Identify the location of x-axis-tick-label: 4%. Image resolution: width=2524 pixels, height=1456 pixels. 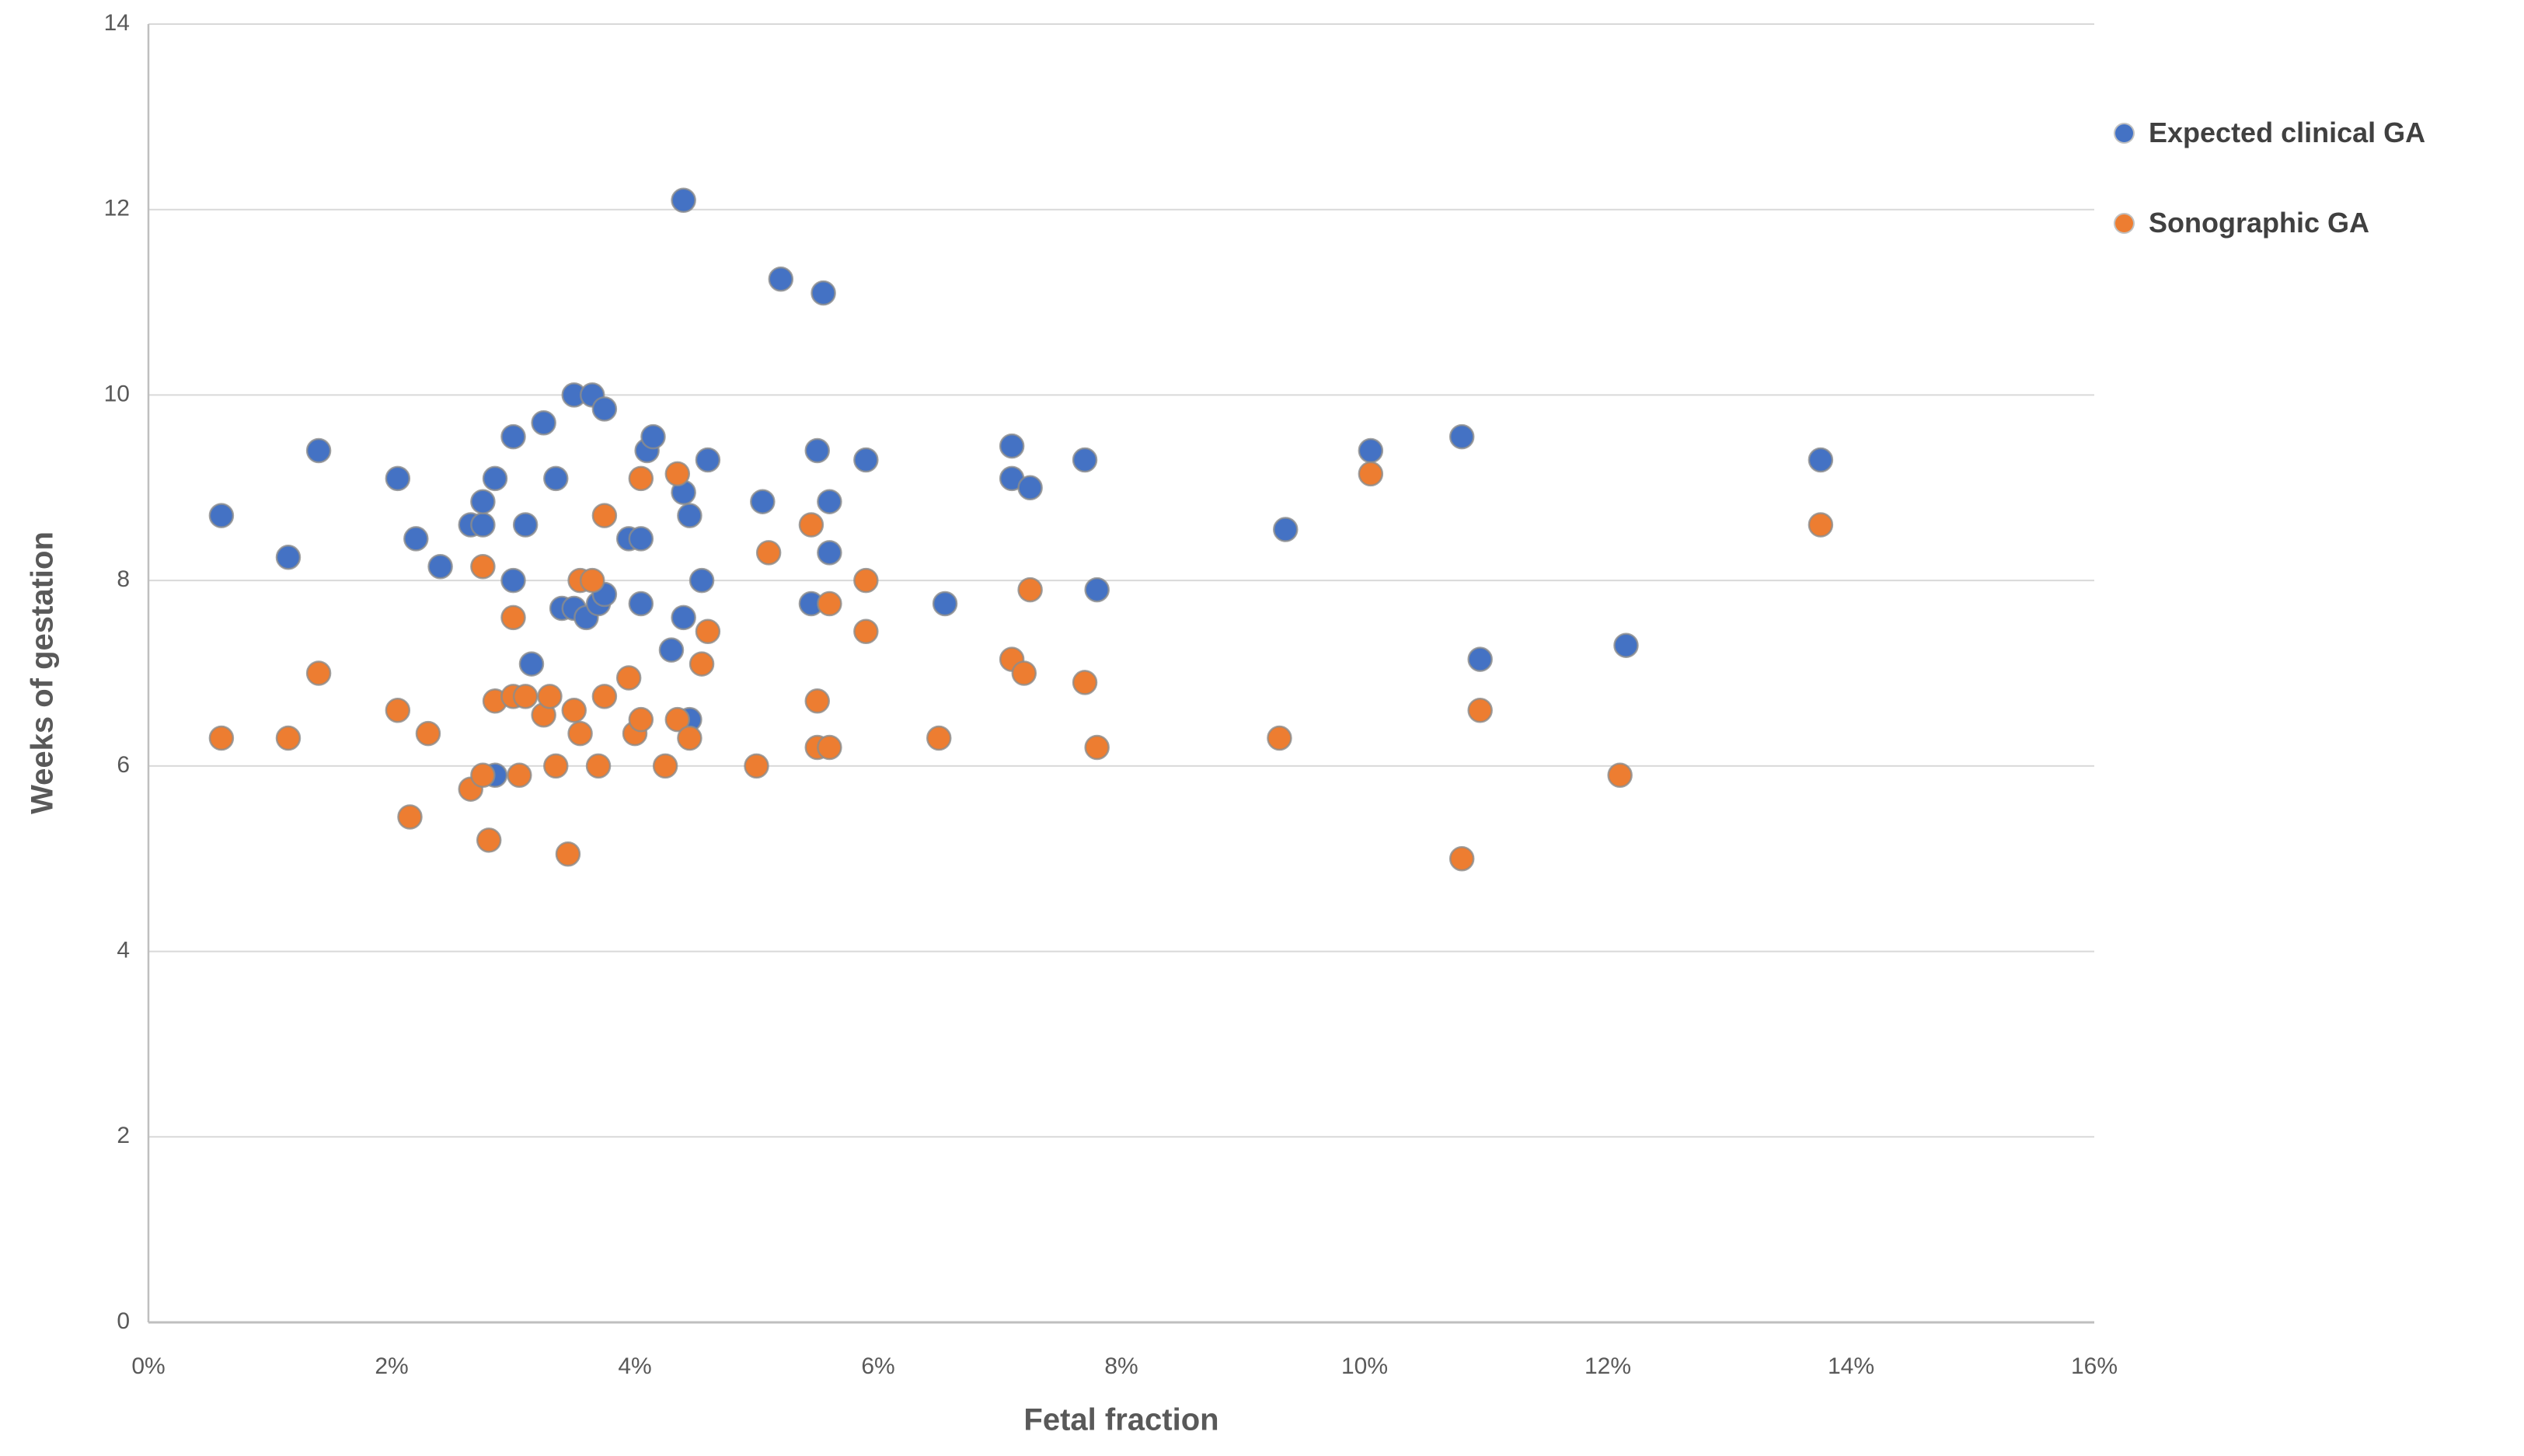
(634, 1366).